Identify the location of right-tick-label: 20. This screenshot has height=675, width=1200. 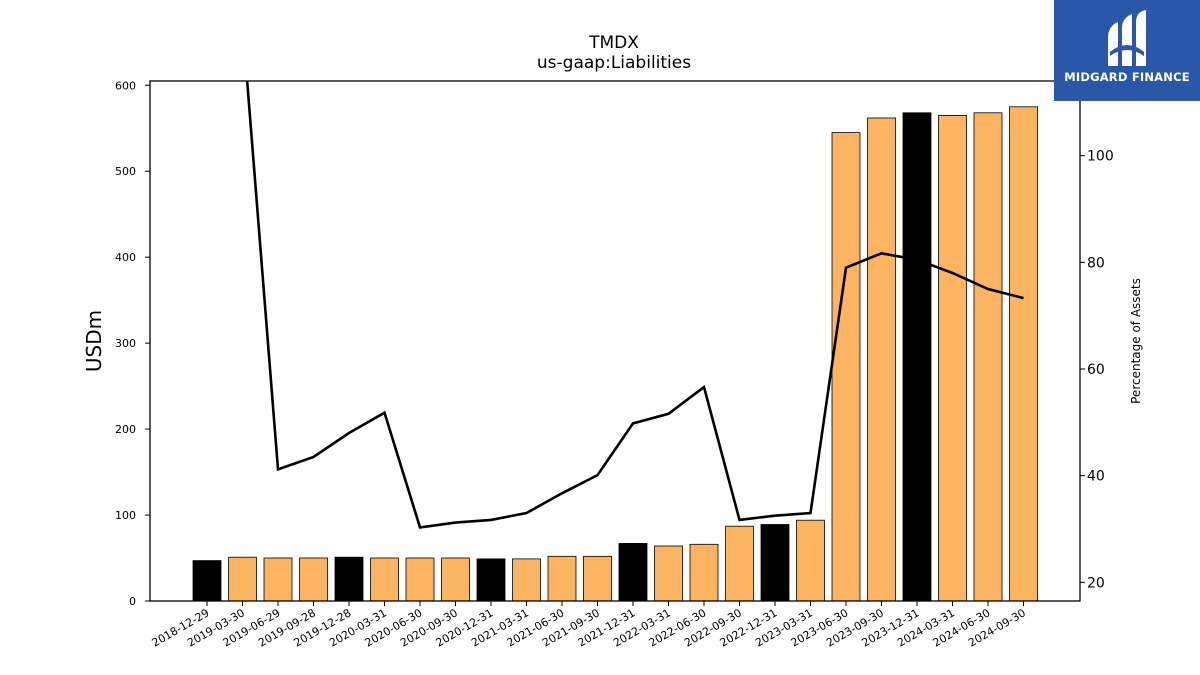
(1096, 583).